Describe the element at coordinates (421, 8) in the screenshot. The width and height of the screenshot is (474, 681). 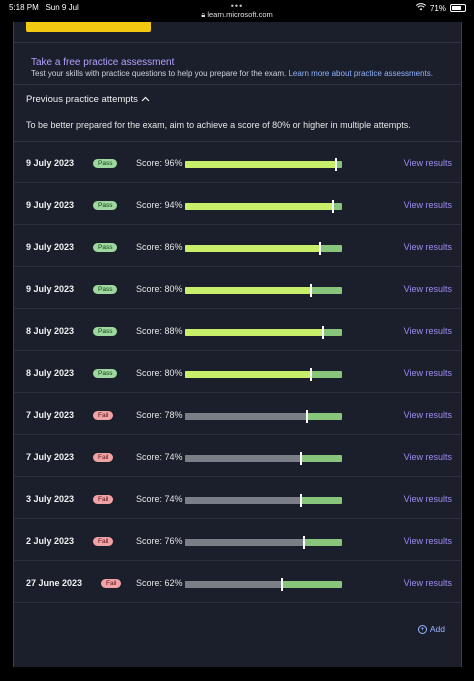
I see `wifi-icon` at that location.